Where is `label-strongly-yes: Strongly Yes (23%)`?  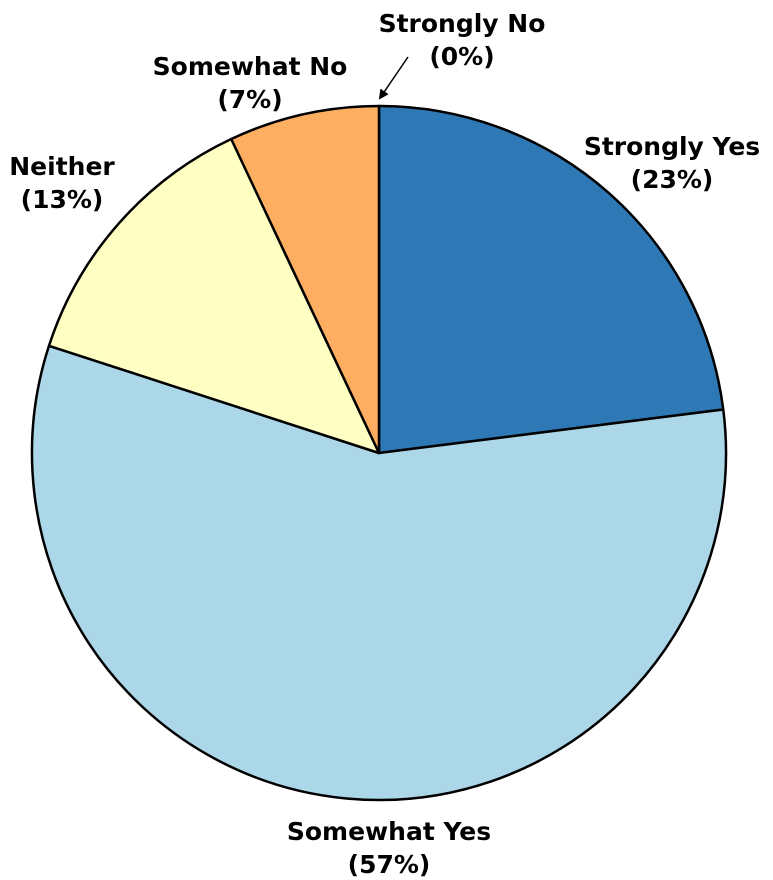
label-strongly-yes: Strongly Yes (23%) is located at coordinates (672, 163).